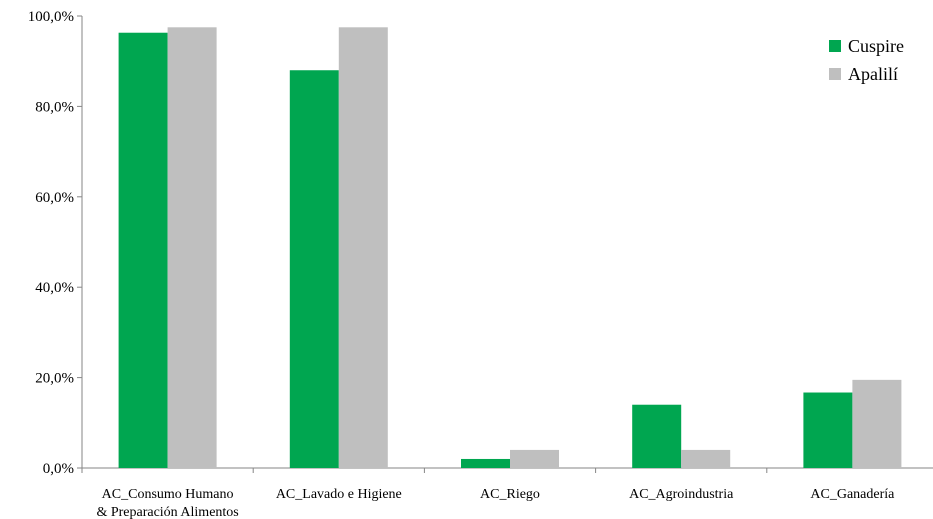  Describe the element at coordinates (55, 243) in the screenshot. I see `y-axis: 0,0% 20,0% 40,0% 60,0% 80,0% 100,0%` at that location.